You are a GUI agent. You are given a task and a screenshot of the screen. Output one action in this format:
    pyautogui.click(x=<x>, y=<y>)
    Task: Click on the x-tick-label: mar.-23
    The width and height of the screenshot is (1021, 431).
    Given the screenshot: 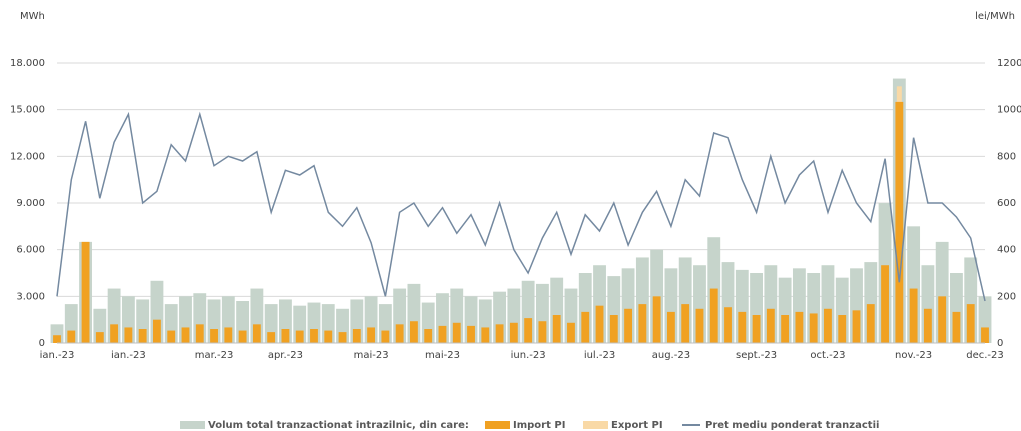 What is the action you would take?
    pyautogui.click(x=214, y=355)
    